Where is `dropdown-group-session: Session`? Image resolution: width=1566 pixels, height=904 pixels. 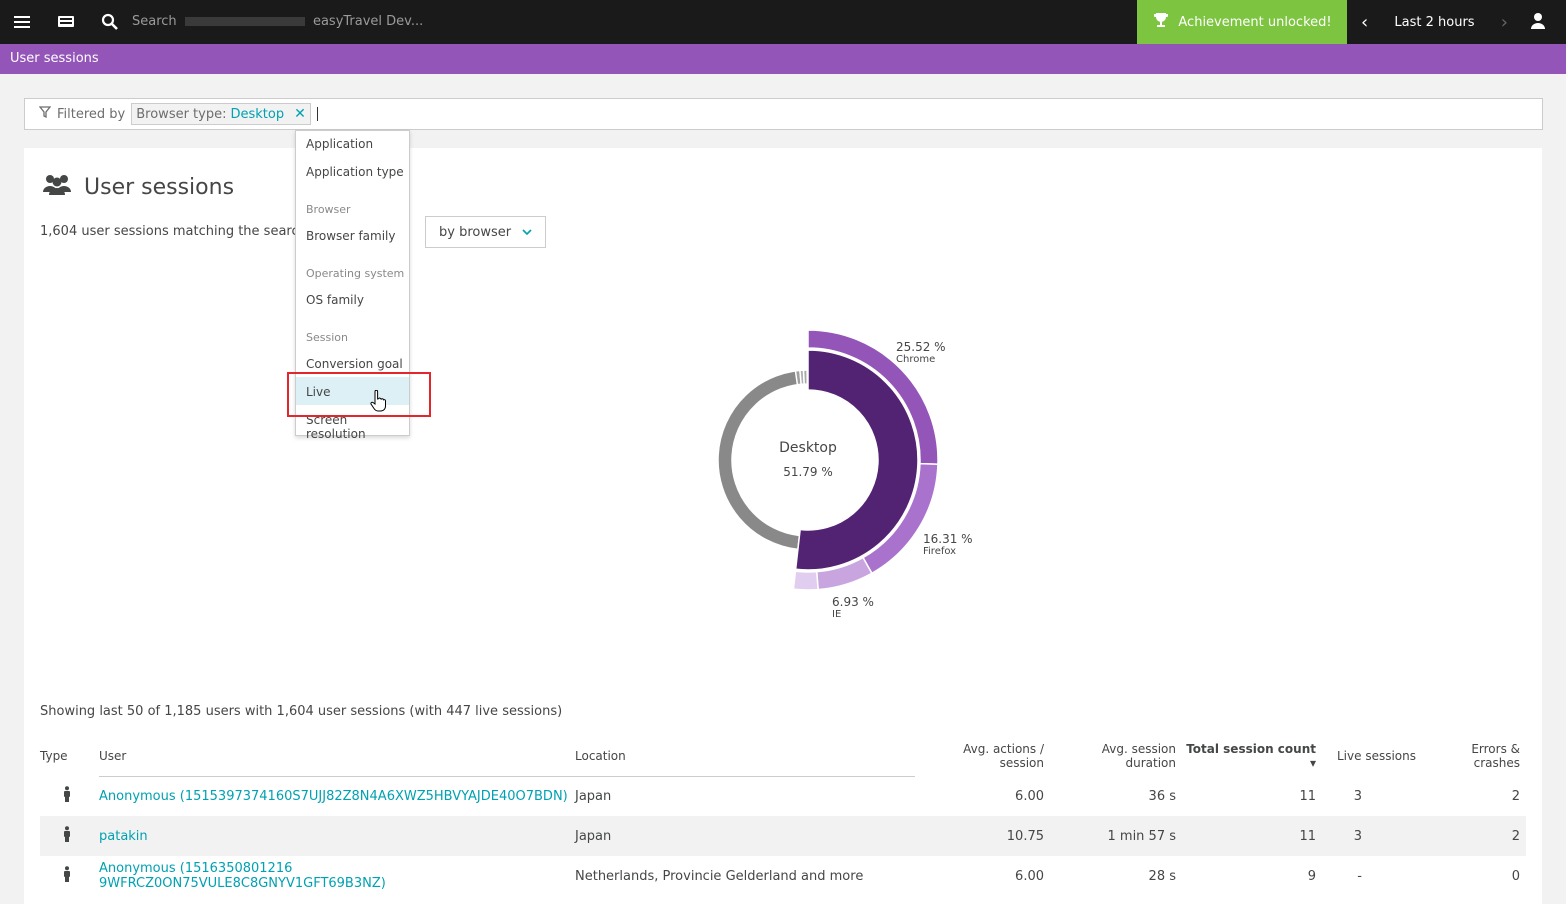 dropdown-group-session: Session is located at coordinates (327, 337).